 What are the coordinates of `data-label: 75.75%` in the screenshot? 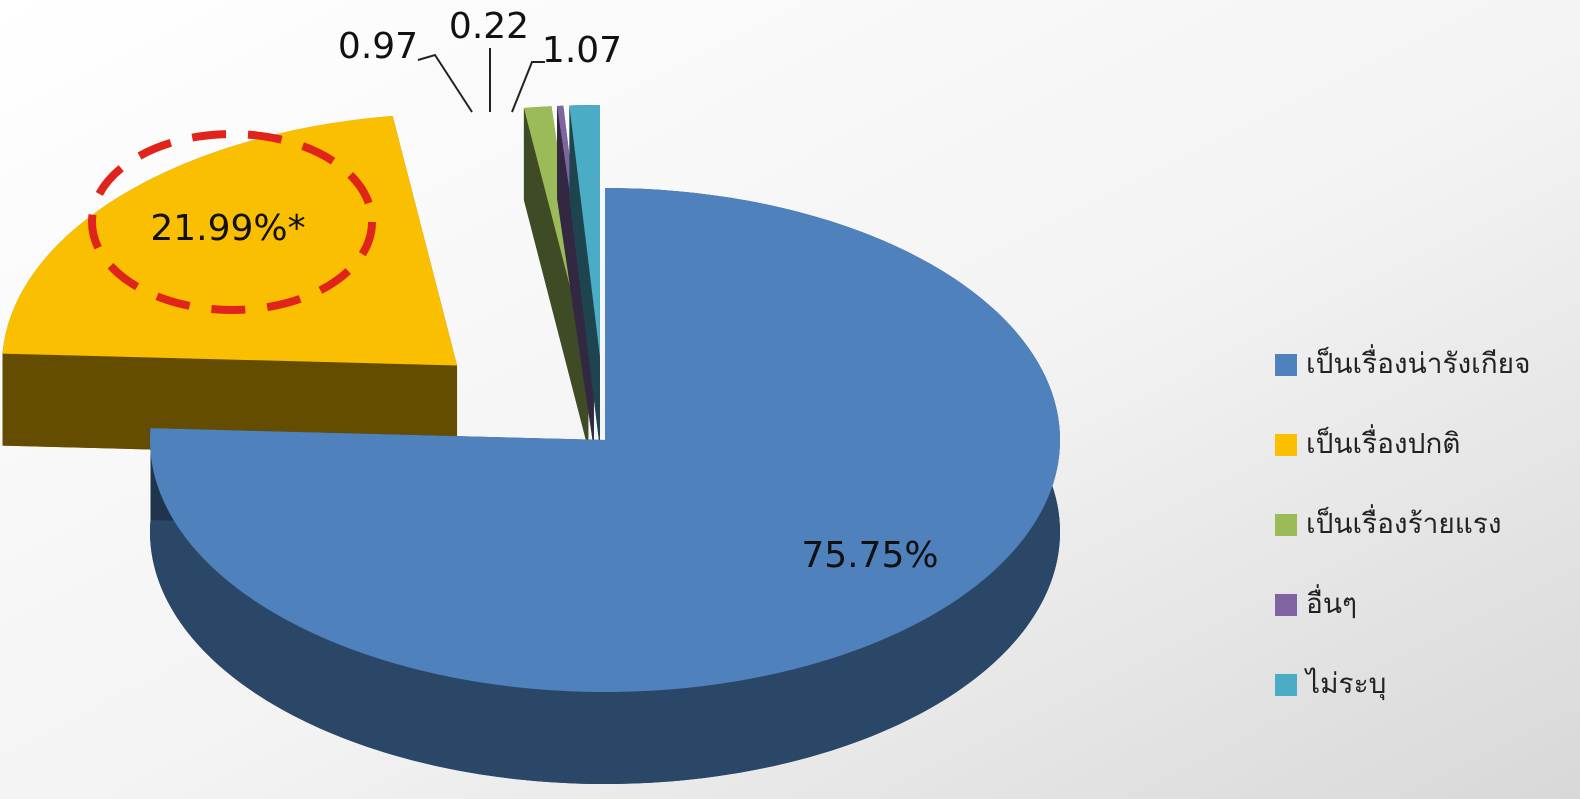 It's located at (869, 555).